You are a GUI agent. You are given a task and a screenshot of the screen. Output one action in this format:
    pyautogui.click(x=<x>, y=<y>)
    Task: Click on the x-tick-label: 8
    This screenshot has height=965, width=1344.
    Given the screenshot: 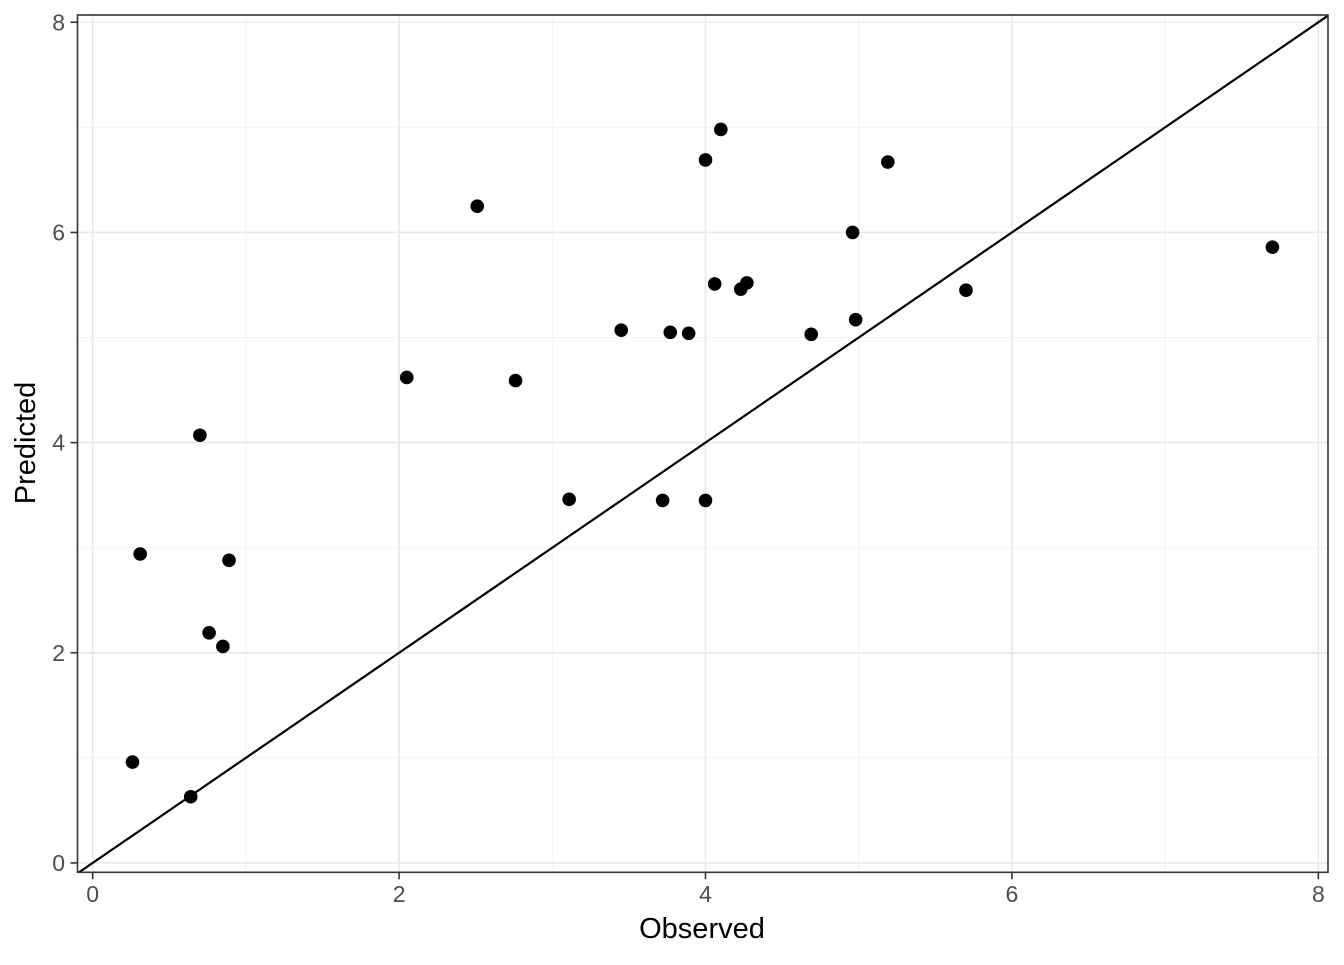 What is the action you would take?
    pyautogui.click(x=1318, y=894)
    